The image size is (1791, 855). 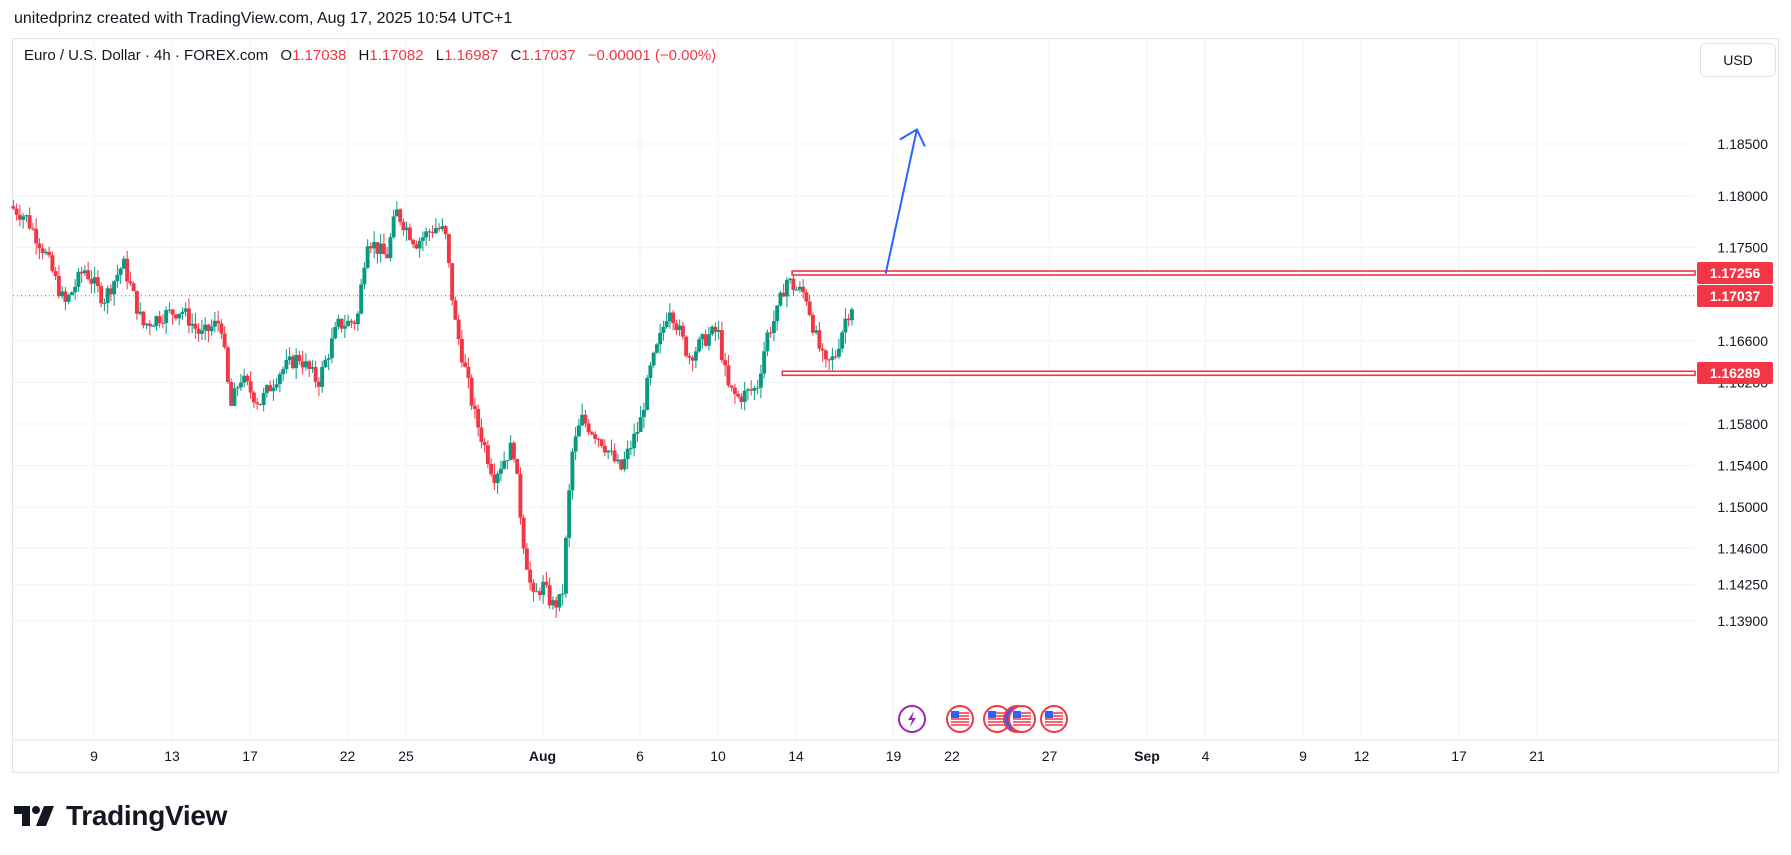 What do you see at coordinates (406, 756) in the screenshot?
I see `x-tick-label: 25` at bounding box center [406, 756].